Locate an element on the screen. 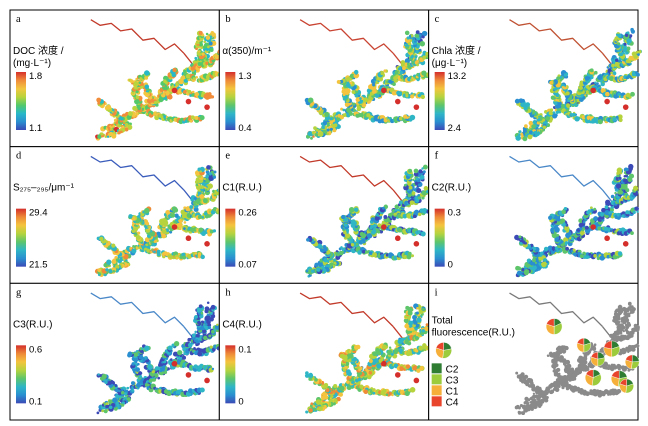  colorbar-min-label: 2.4 is located at coordinates (454, 128).